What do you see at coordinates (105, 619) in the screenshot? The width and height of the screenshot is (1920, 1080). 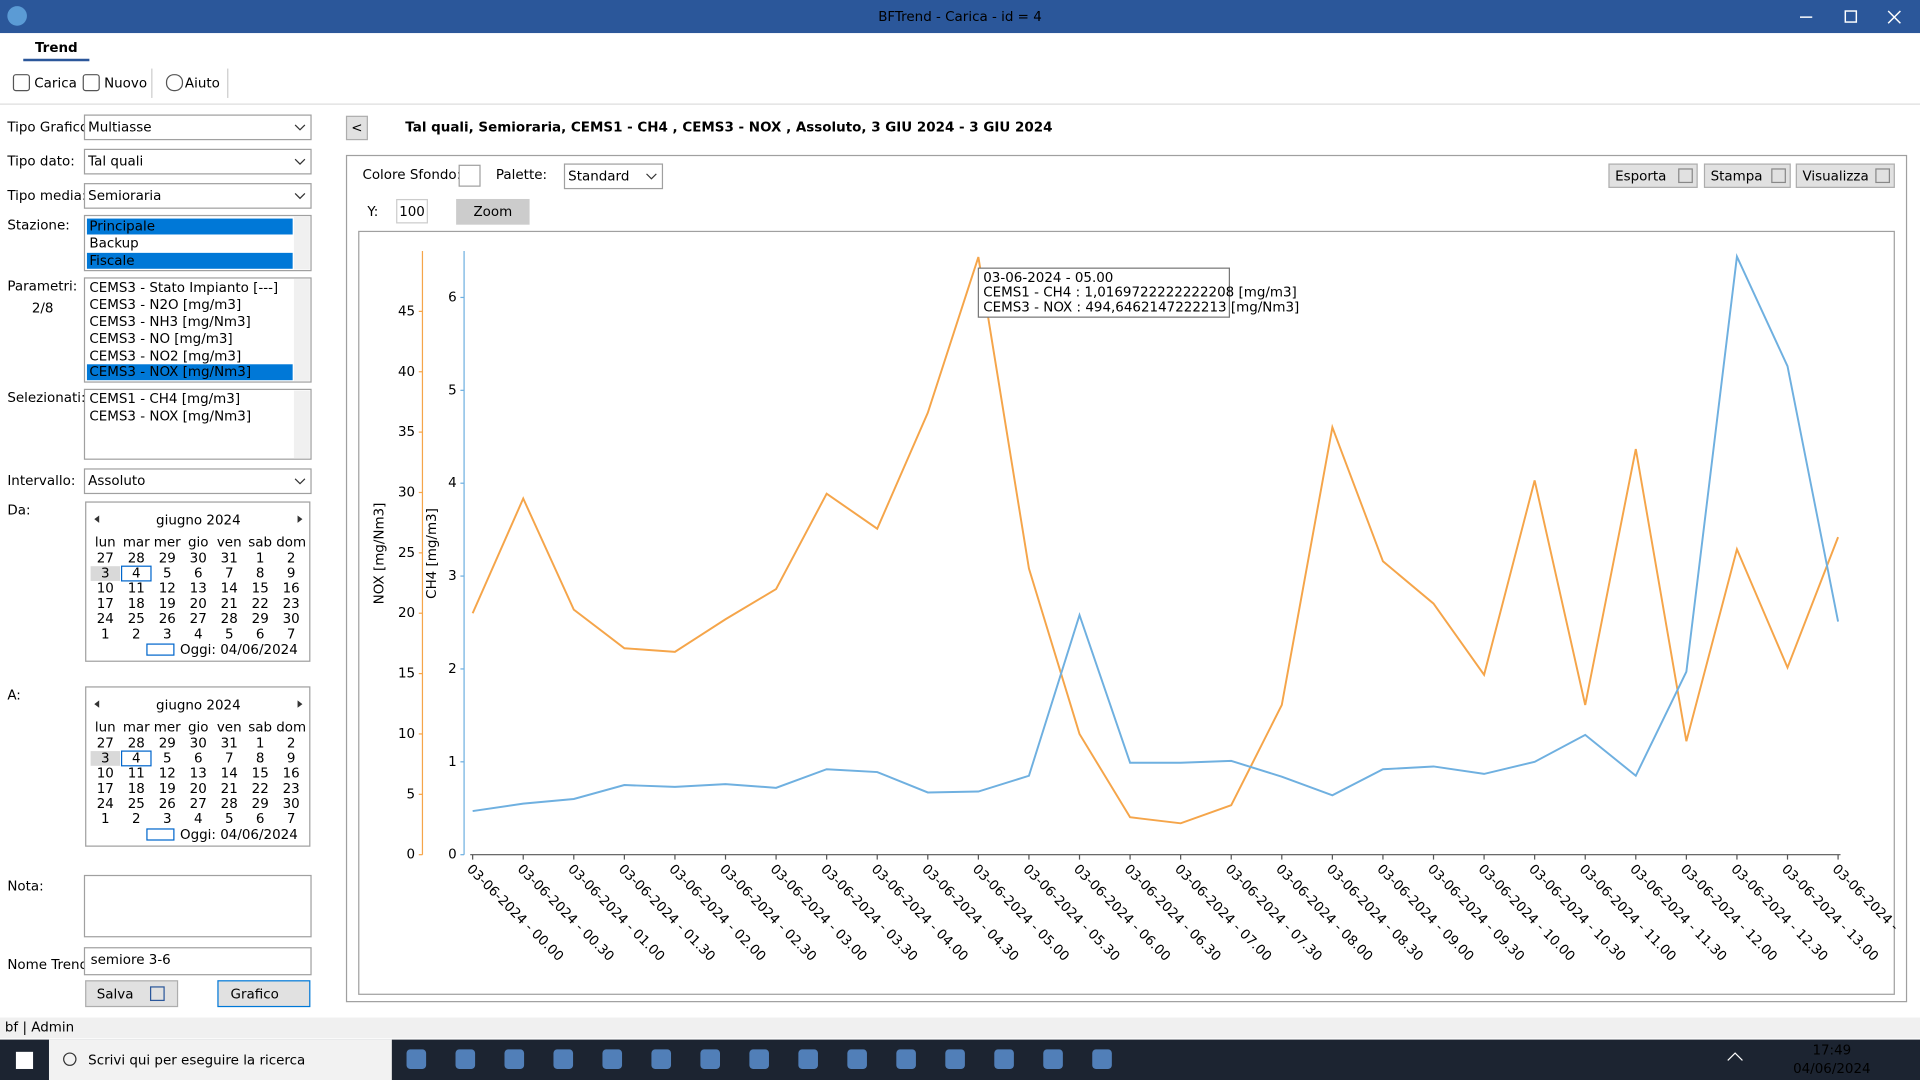 I see `calendar-day: 24` at bounding box center [105, 619].